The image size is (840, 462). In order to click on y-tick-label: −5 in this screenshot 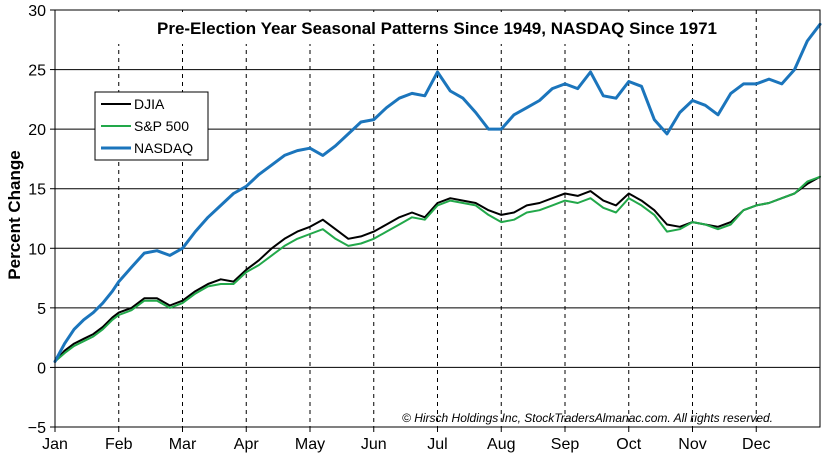, I will do `click(37, 428)`.